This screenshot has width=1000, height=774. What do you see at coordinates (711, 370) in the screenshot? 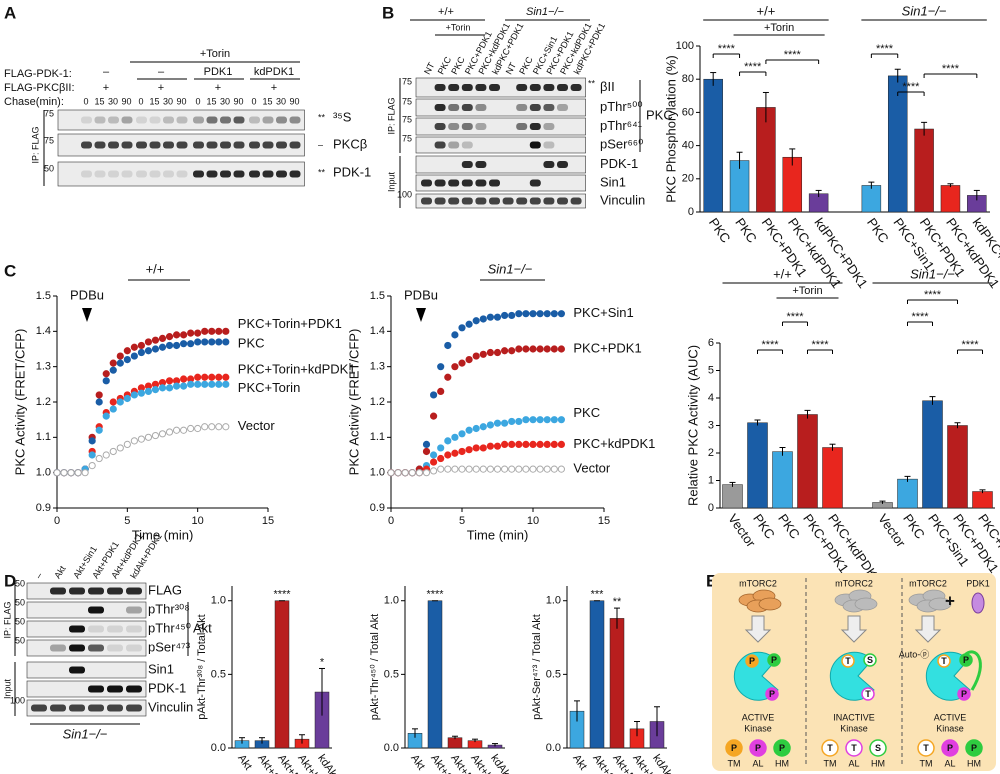
I see `y-tick-label: 5` at bounding box center [711, 370].